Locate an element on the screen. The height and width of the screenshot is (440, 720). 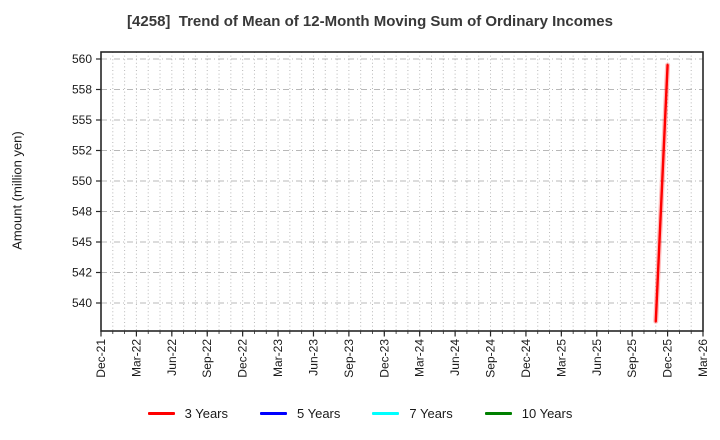
x-tick-label: Mar-24 is located at coordinates (420, 358).